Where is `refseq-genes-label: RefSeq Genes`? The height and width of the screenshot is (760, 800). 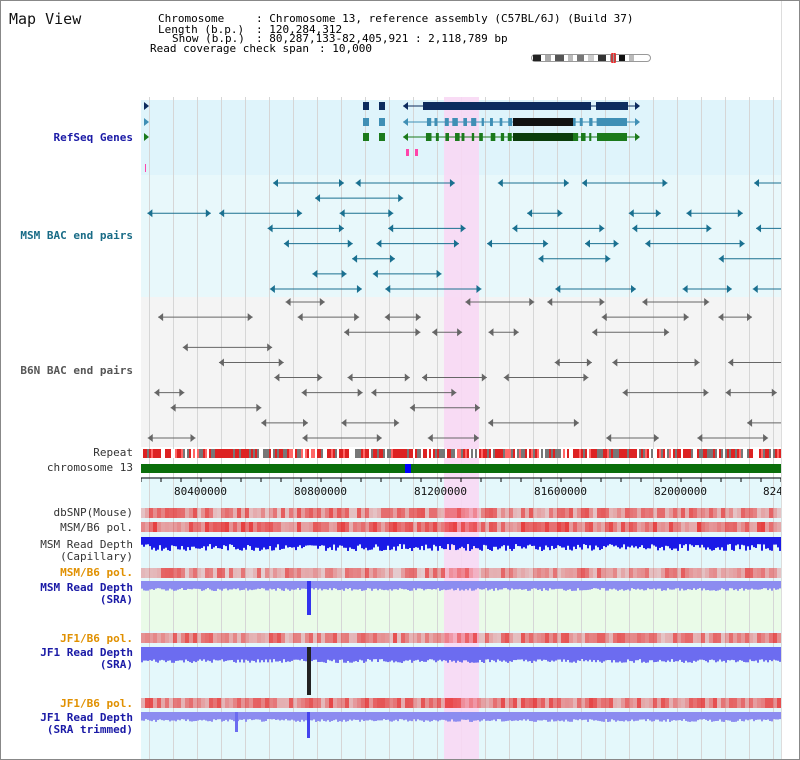 refseq-genes-label: RefSeq Genes is located at coordinates (93, 137).